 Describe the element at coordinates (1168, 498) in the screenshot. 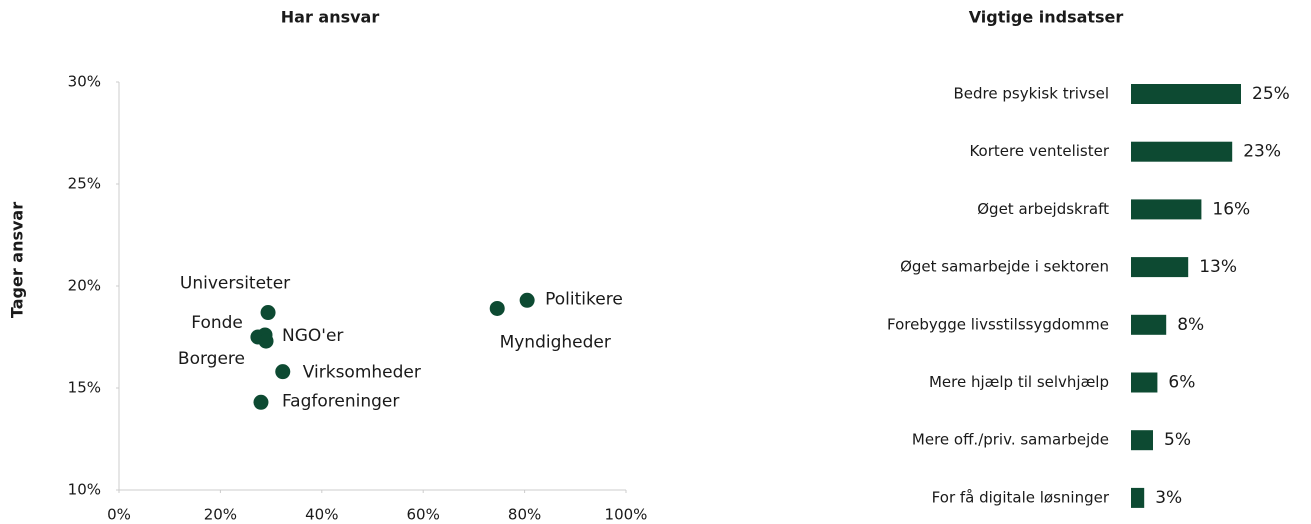

I see `value-label: 3%` at that location.